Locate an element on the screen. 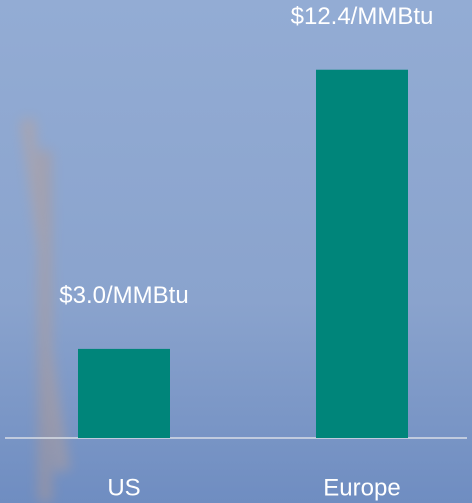 The height and width of the screenshot is (503, 472). value-label: $3.0/MMBtu is located at coordinates (123, 295).